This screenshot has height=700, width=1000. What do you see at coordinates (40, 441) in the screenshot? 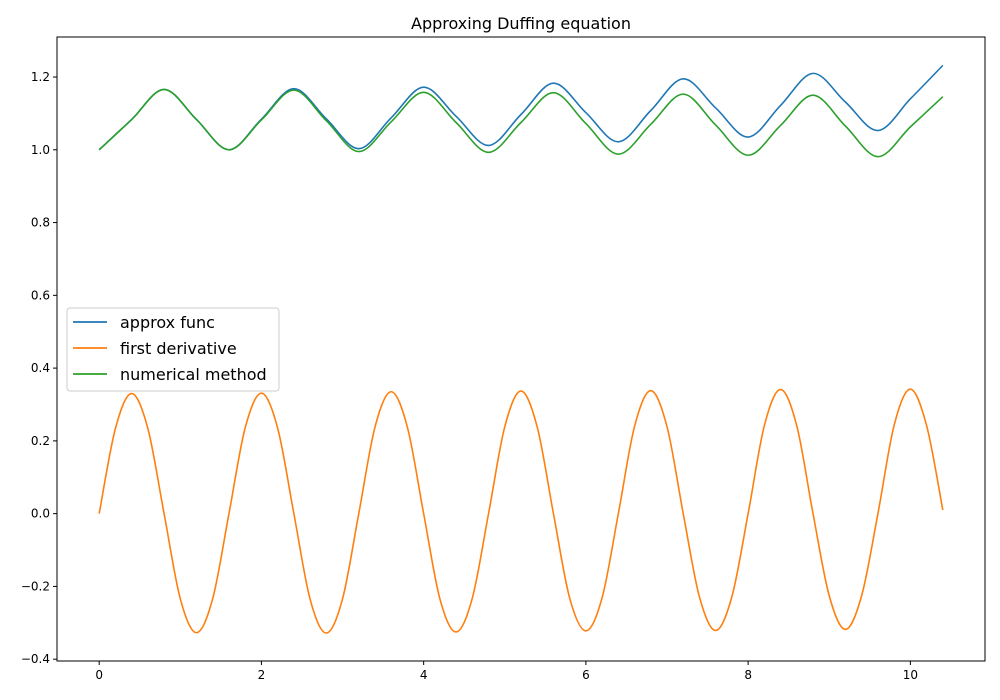
I see `y-tick-label: 0.2` at bounding box center [40, 441].